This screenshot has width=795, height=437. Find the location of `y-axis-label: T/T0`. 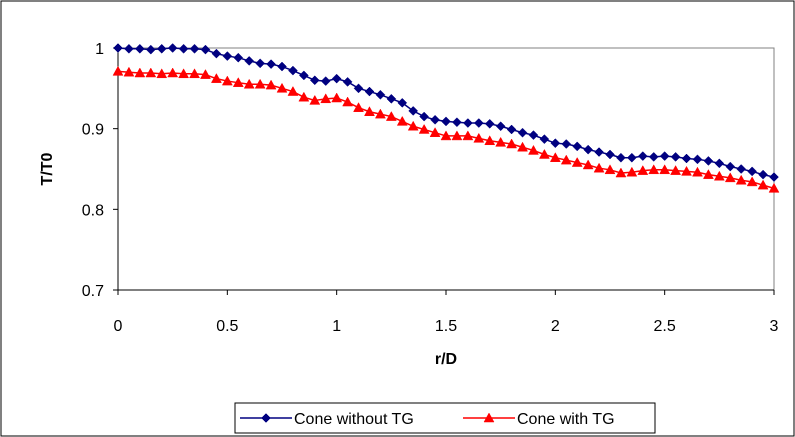

y-axis-label: T/T0 is located at coordinates (47, 168).